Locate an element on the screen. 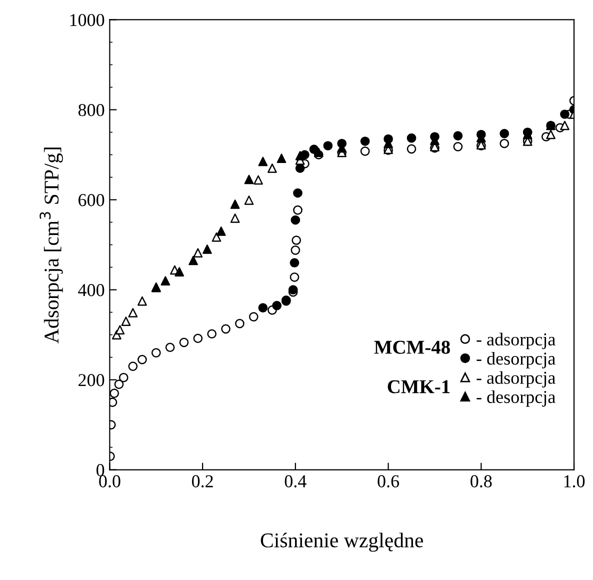  y-tick-label: 0 is located at coordinates (100, 470).